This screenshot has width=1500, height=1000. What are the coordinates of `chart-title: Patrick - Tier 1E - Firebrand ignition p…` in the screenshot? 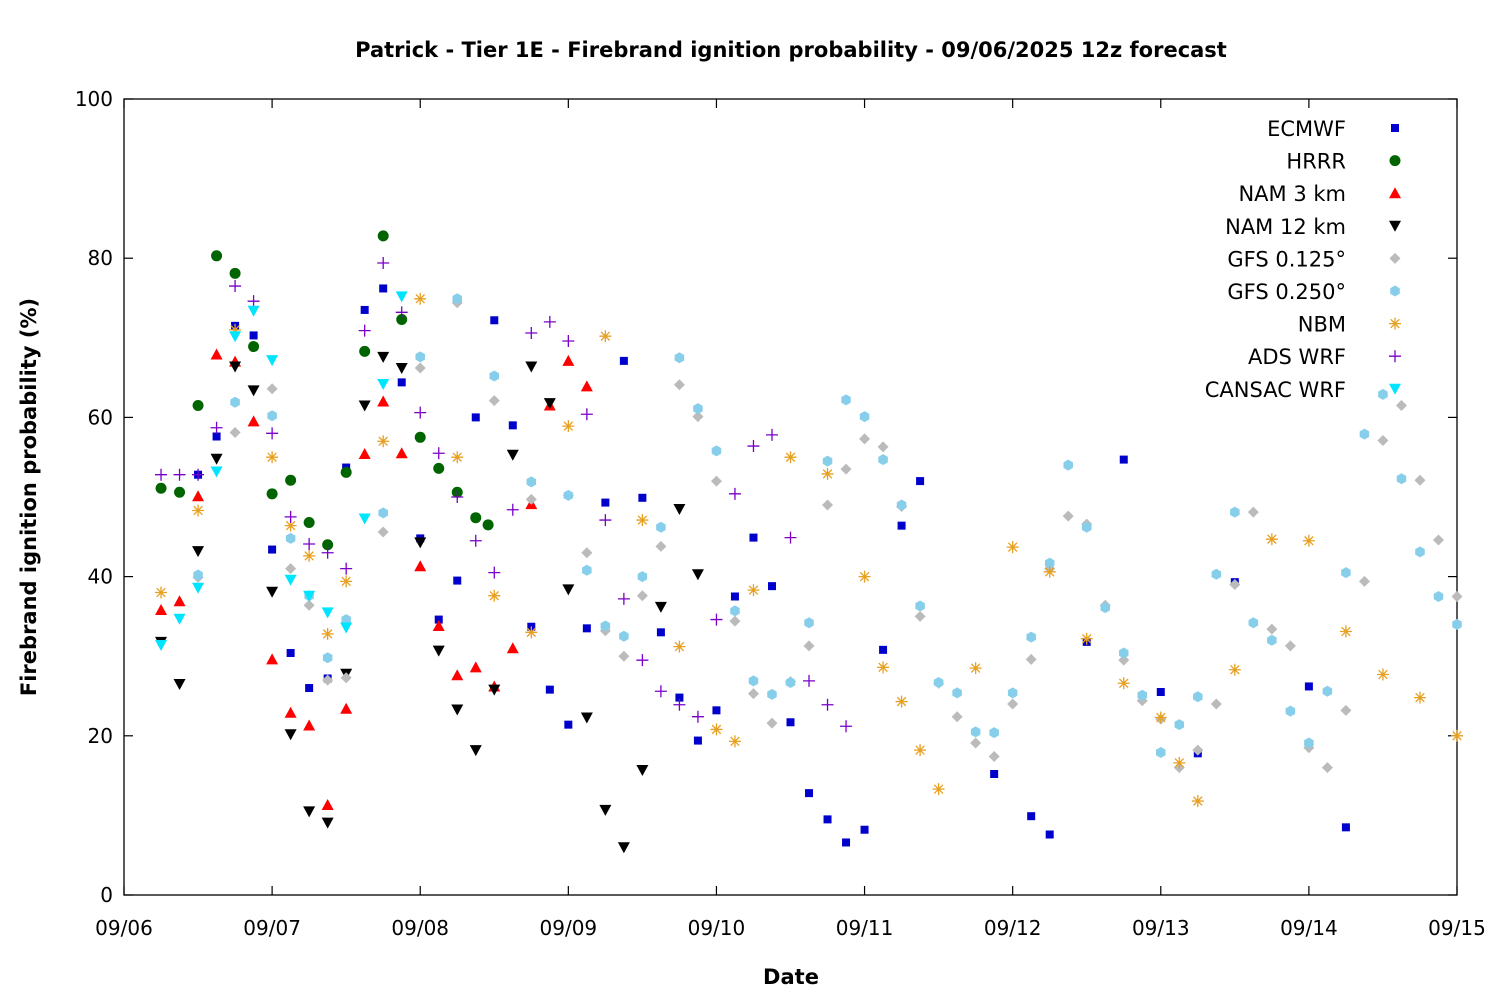 It's located at (791, 50).